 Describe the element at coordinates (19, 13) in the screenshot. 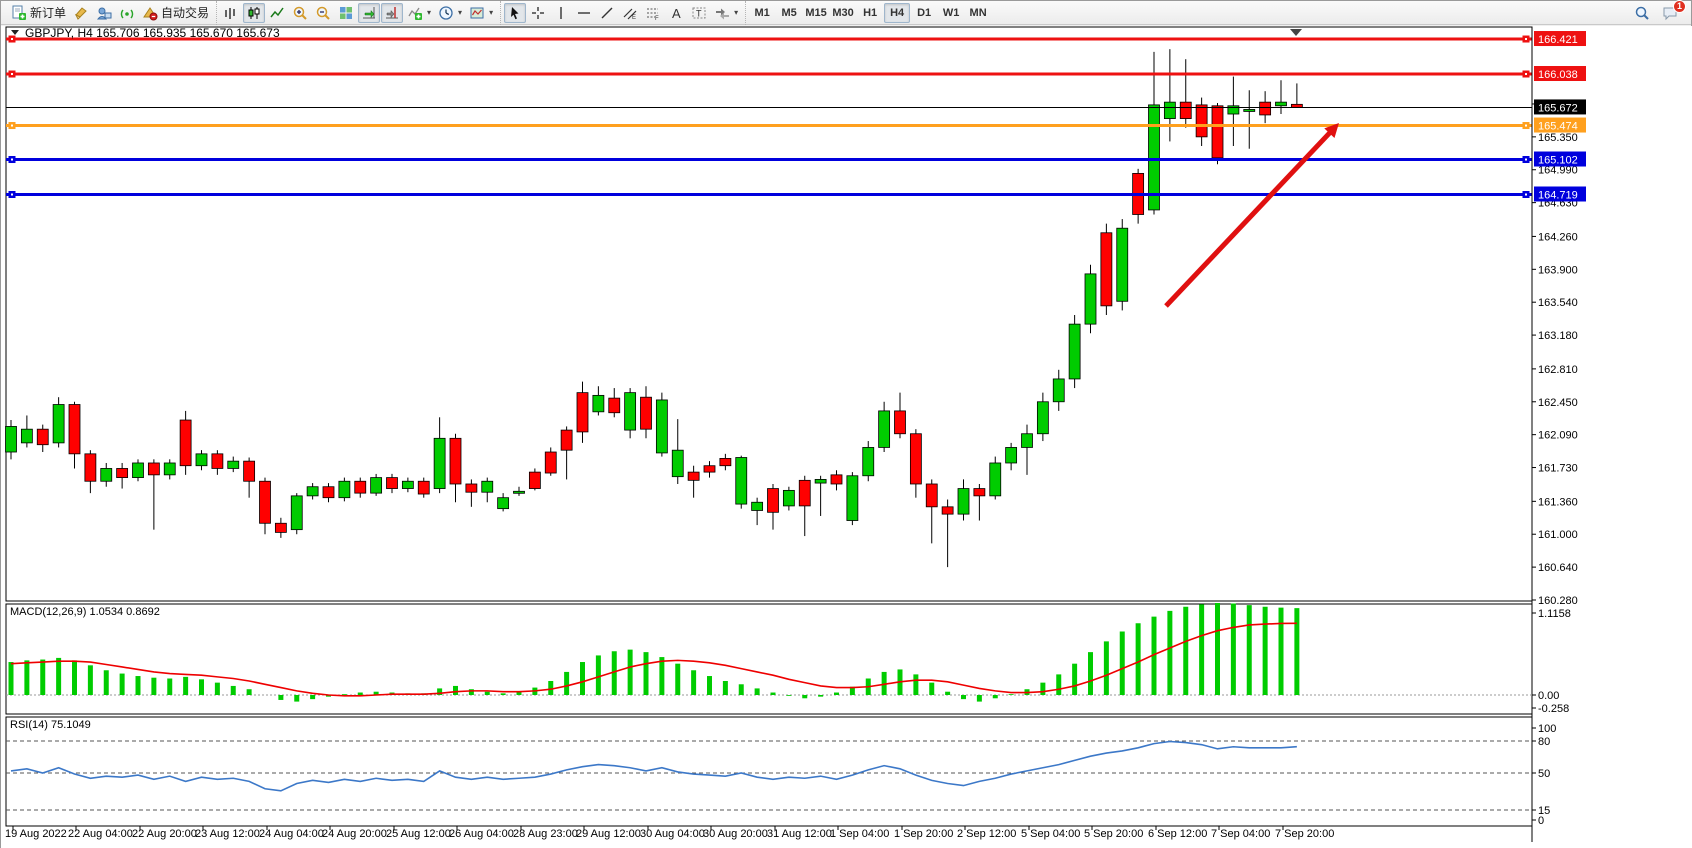

I see `new-order-icon` at that location.